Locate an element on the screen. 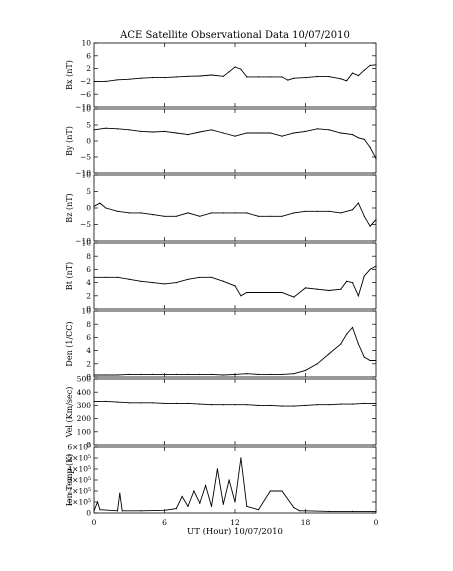 The height and width of the screenshot is (571, 453). y-tick-label: 5×10⁵ is located at coordinates (79, 458).